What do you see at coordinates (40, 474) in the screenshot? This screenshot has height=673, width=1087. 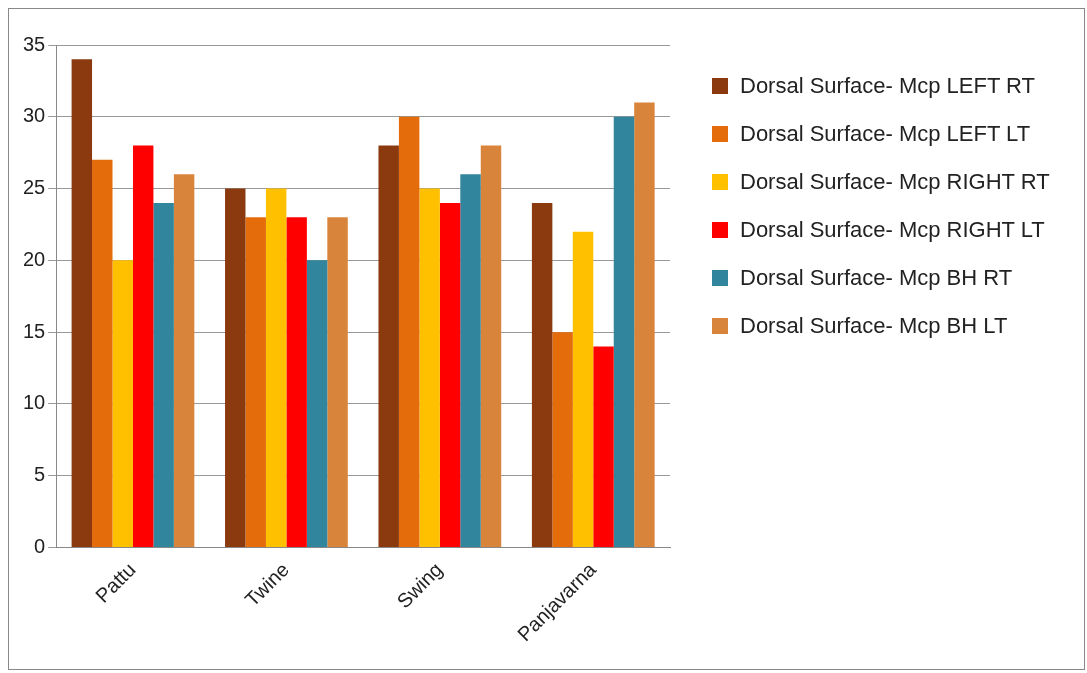 I see `y-tick-label: 5` at bounding box center [40, 474].